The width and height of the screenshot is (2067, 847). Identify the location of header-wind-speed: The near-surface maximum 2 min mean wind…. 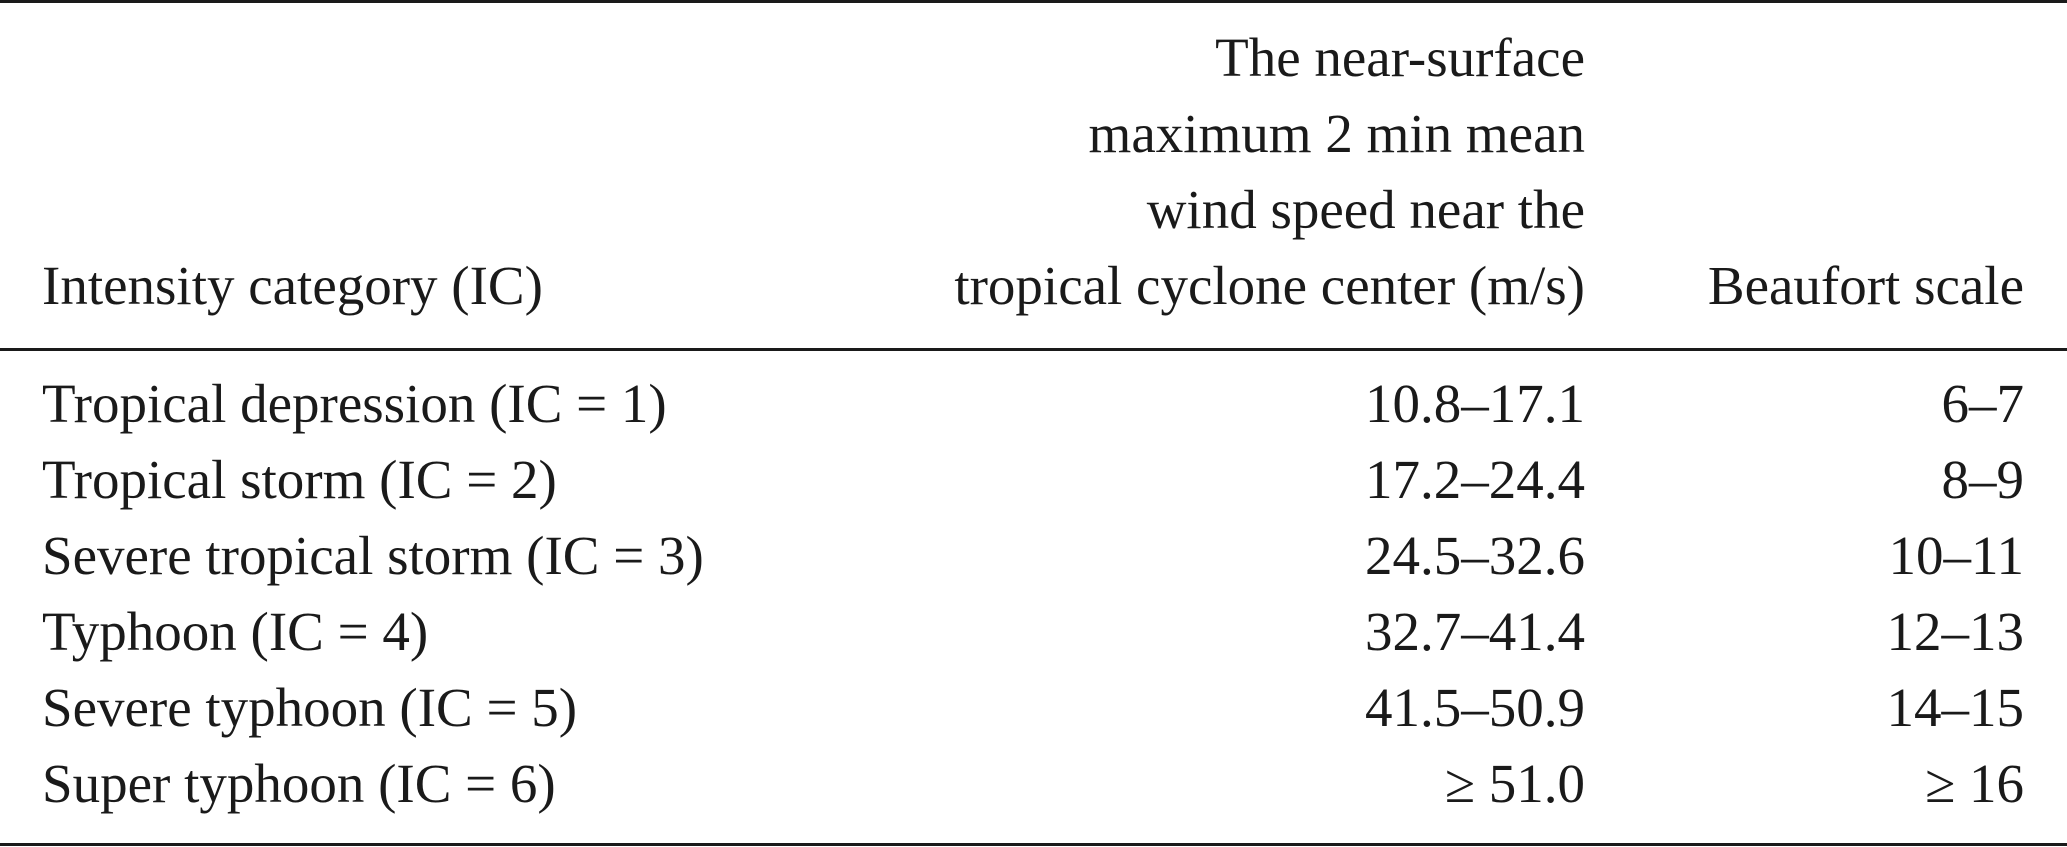
(1195, 172).